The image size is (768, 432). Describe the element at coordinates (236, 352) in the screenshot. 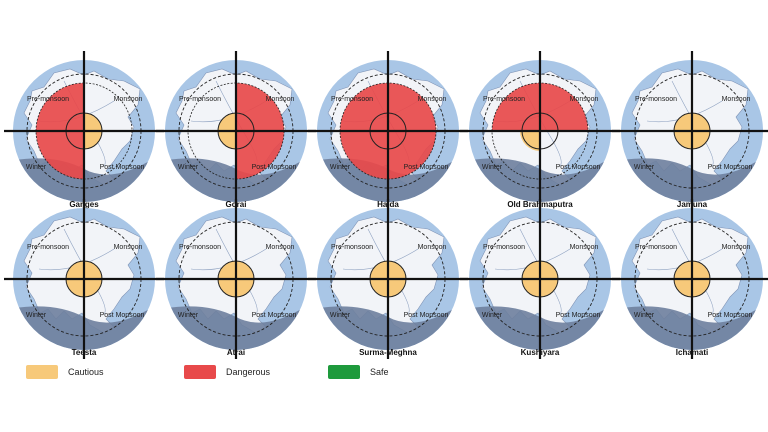

I see `river-name: Atrai` at that location.